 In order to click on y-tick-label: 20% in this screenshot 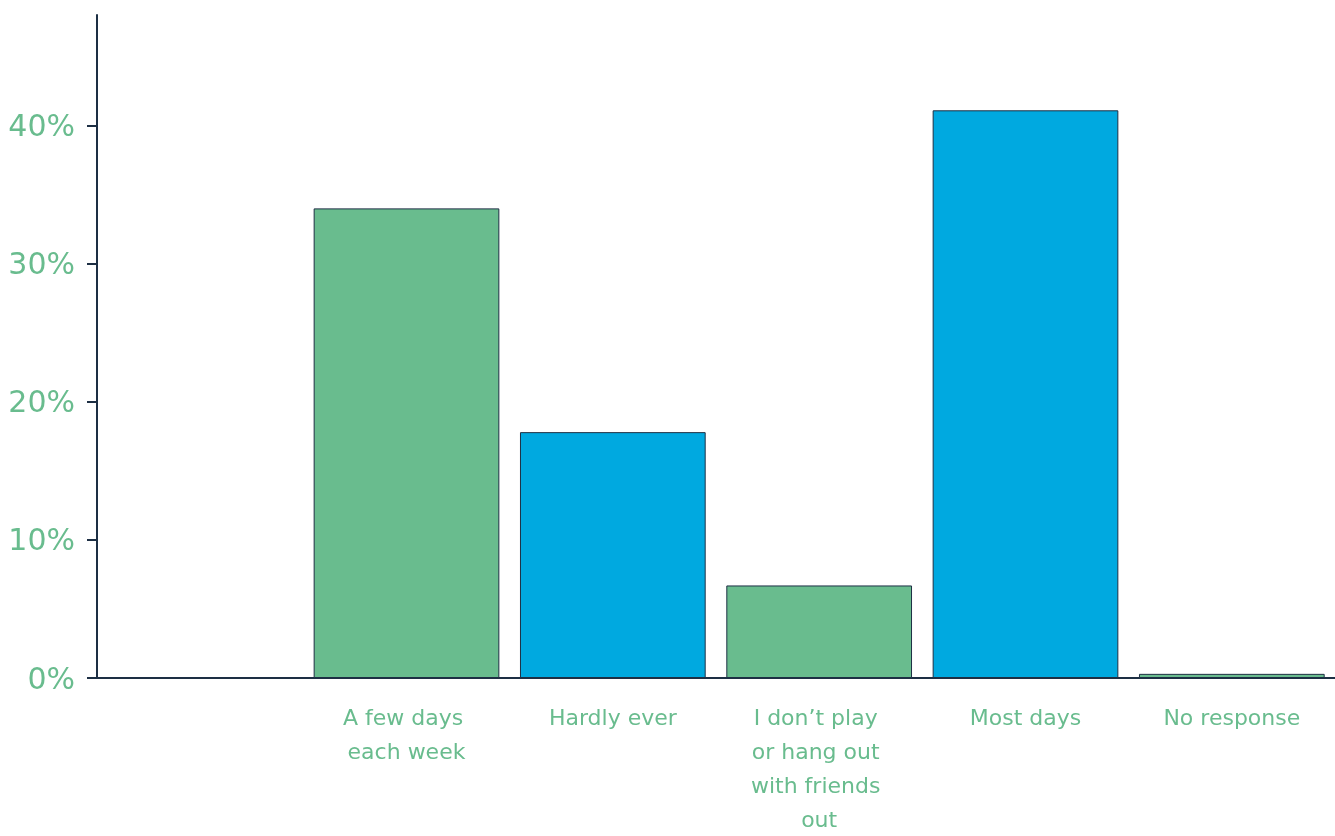, I will do `click(41, 402)`.